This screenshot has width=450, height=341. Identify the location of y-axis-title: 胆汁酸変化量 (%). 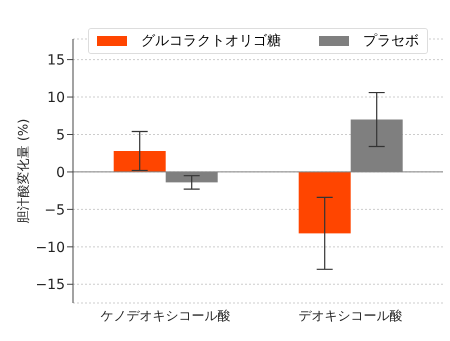
(24, 171).